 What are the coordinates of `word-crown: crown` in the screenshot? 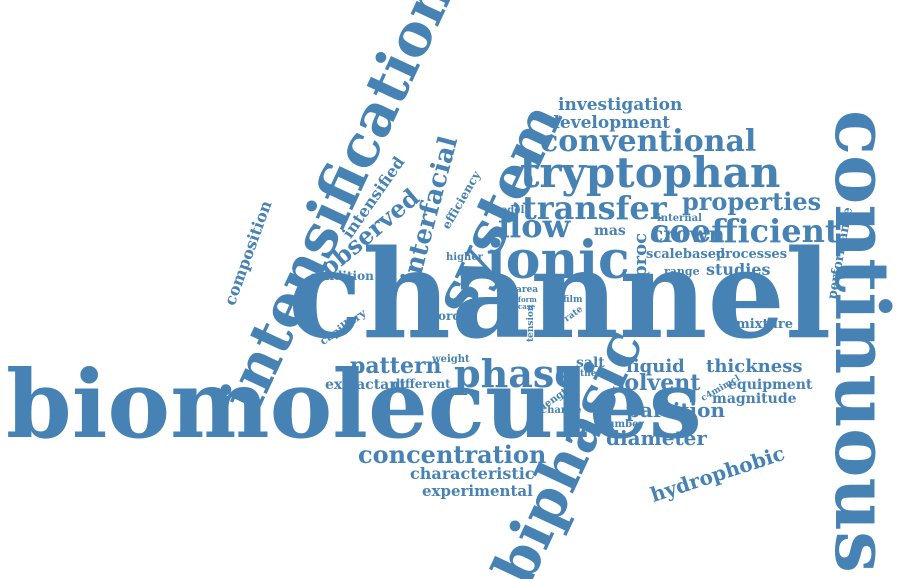 It's located at (687, 235).